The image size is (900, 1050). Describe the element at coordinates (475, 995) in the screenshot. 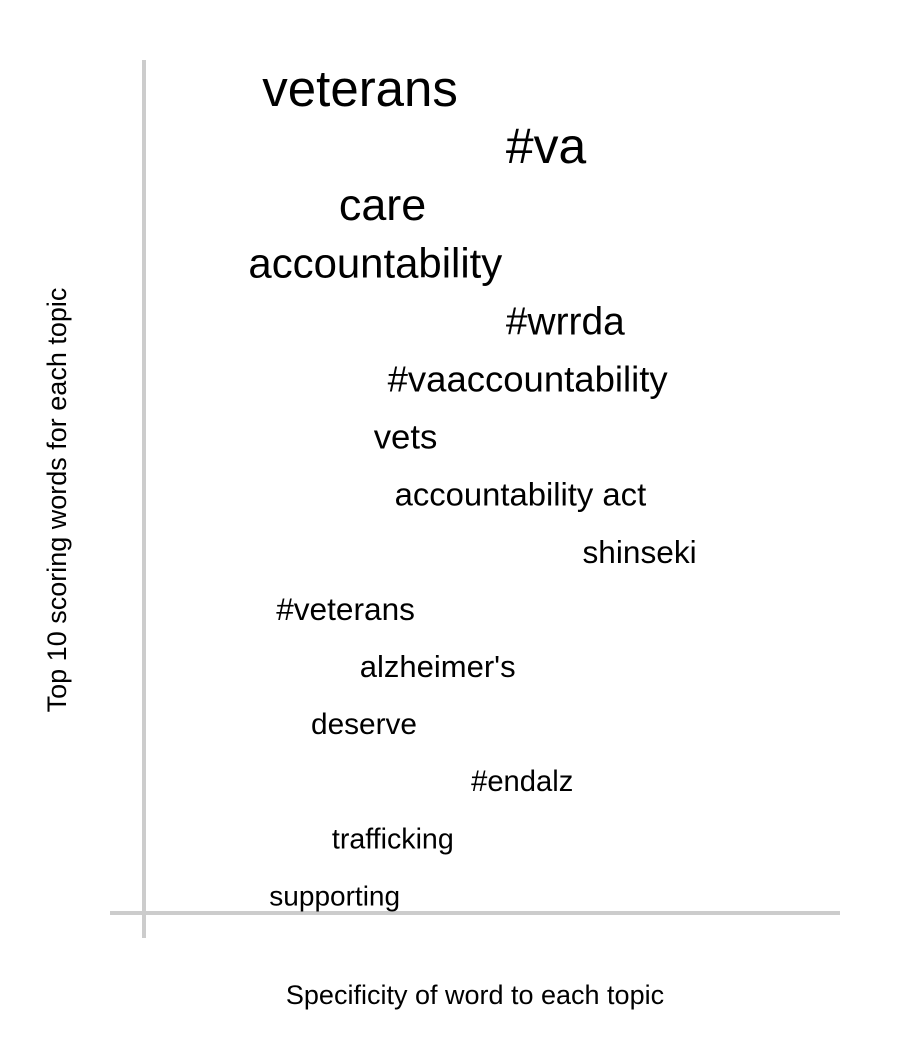

I see `x-axis-label: Specificity of word to each topic` at that location.